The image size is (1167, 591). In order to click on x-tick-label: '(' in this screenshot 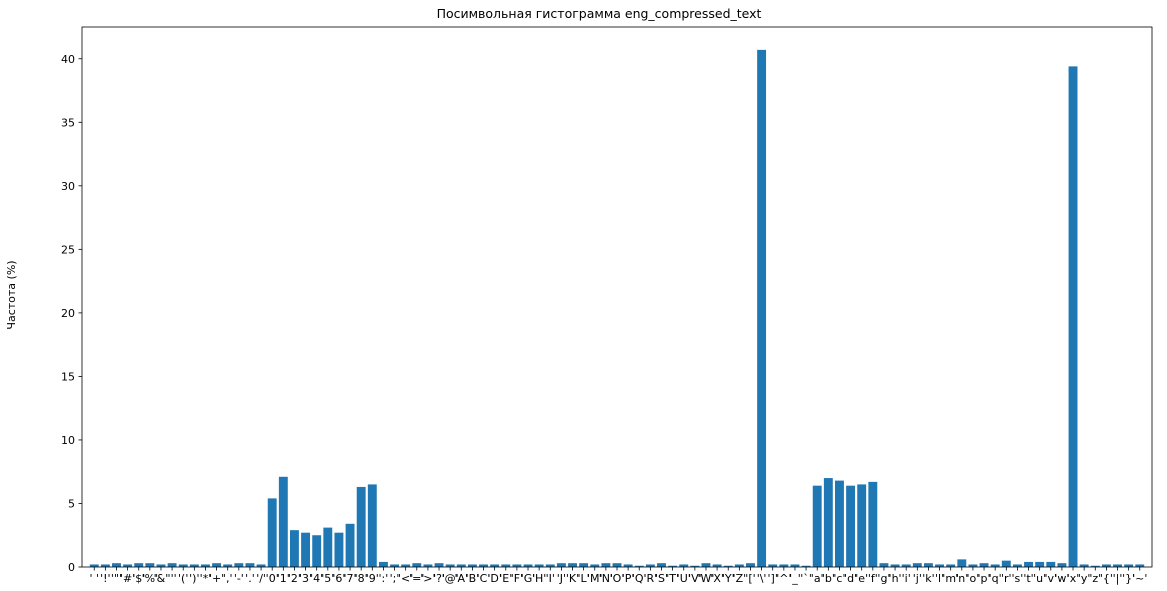, I will do `click(183, 578)`.